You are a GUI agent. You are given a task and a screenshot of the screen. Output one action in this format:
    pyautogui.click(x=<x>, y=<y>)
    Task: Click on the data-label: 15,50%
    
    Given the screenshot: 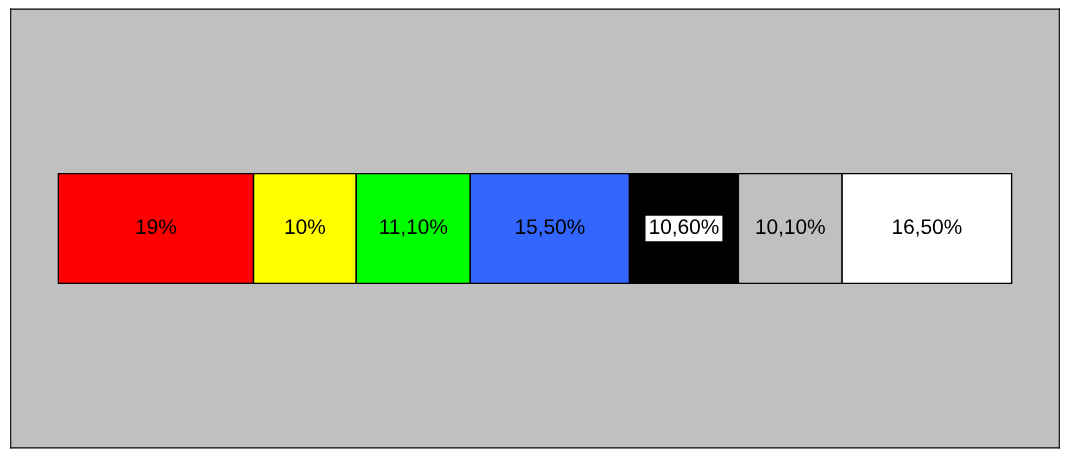 What is the action you would take?
    pyautogui.click(x=550, y=228)
    